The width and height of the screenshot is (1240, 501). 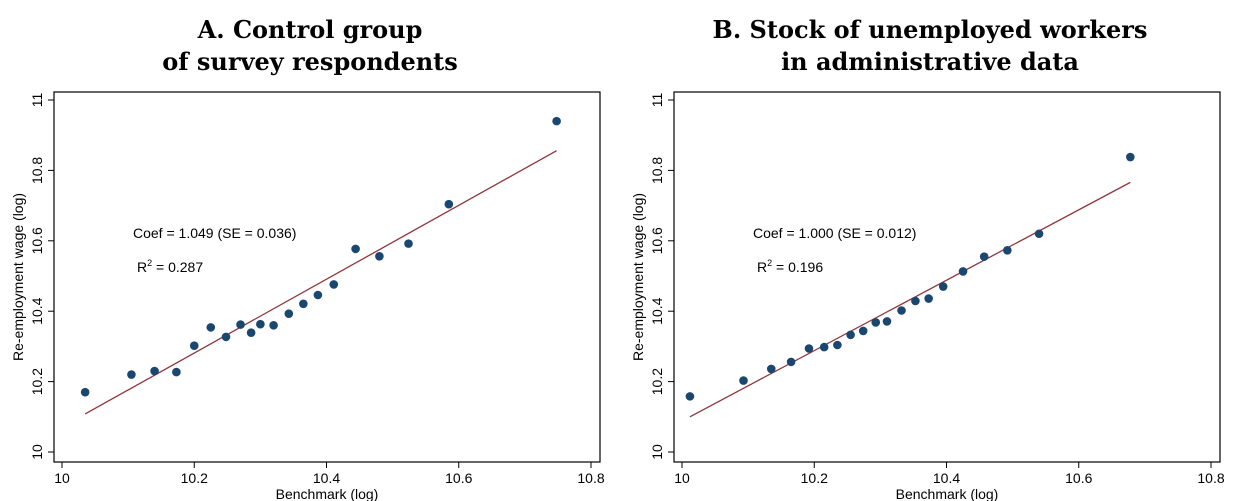 What do you see at coordinates (834, 233) in the screenshot?
I see `coef-annotation: Coef = 1.000 (SE = 0.012)` at bounding box center [834, 233].